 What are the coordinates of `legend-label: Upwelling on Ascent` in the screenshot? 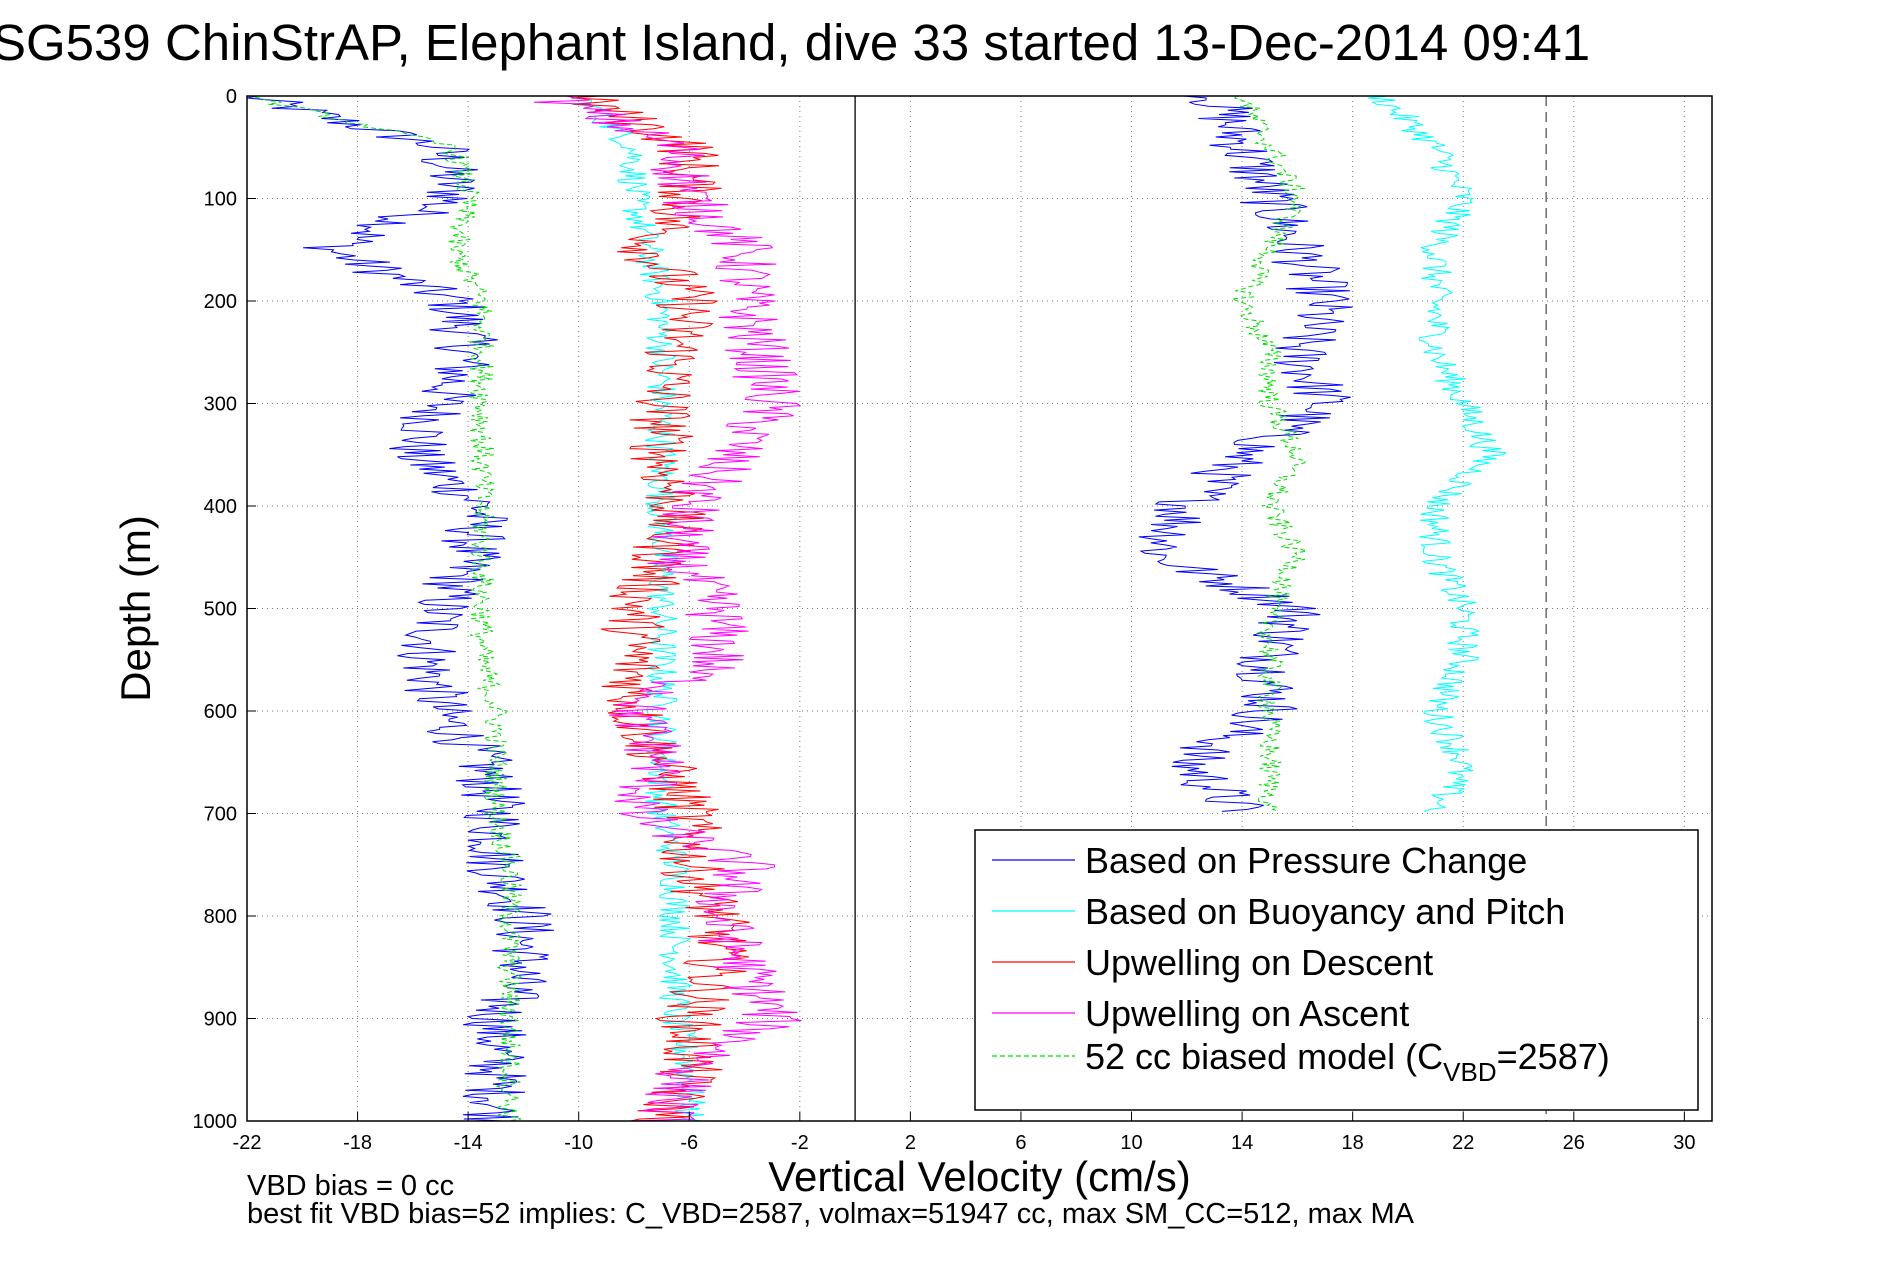 It's located at (1247, 1013).